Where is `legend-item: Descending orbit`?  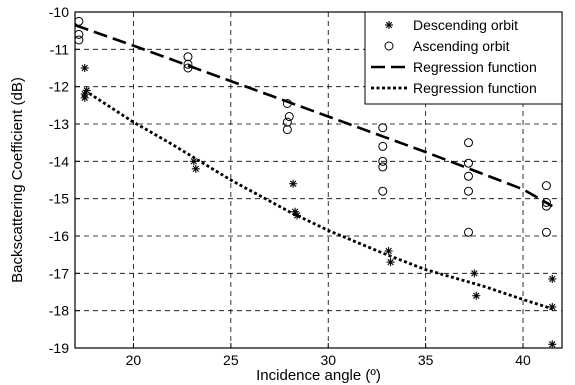
legend-item: Descending orbit is located at coordinates (451, 25).